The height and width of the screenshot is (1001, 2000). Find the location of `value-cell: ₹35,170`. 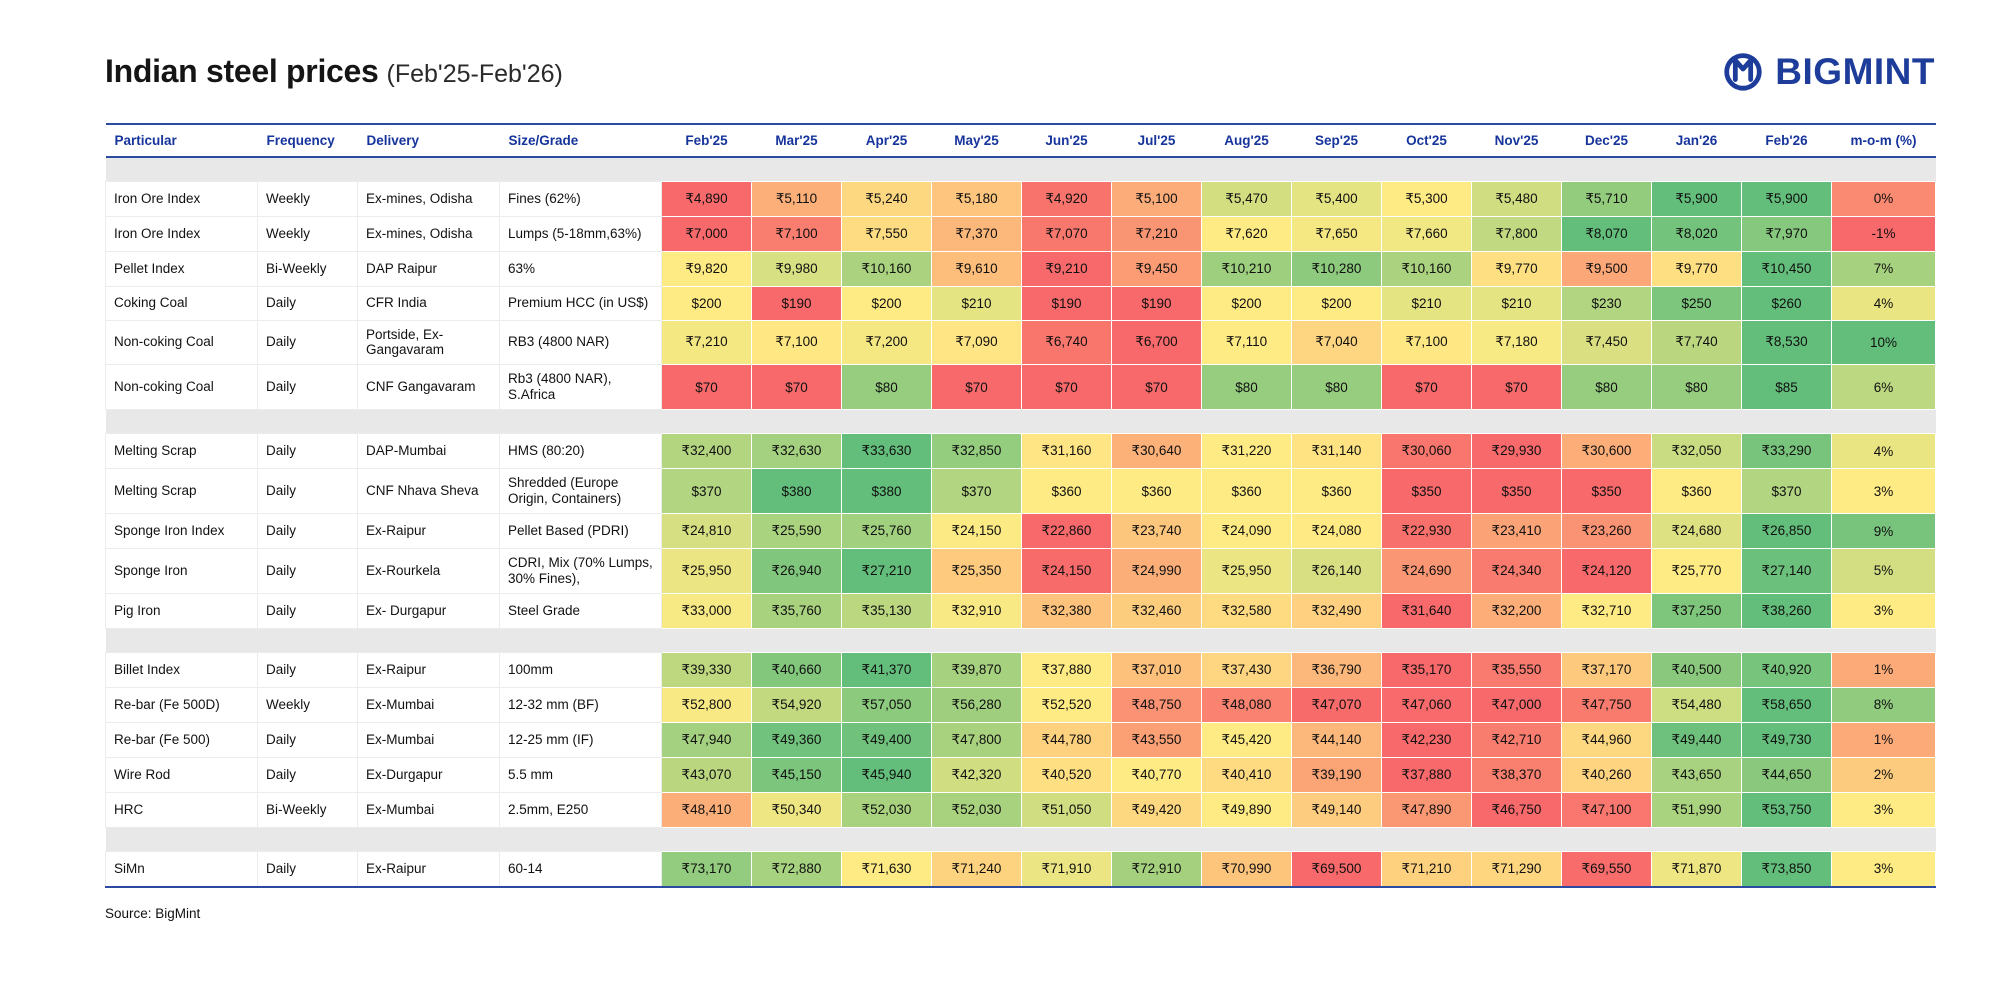

value-cell: ₹35,170 is located at coordinates (1426, 669).